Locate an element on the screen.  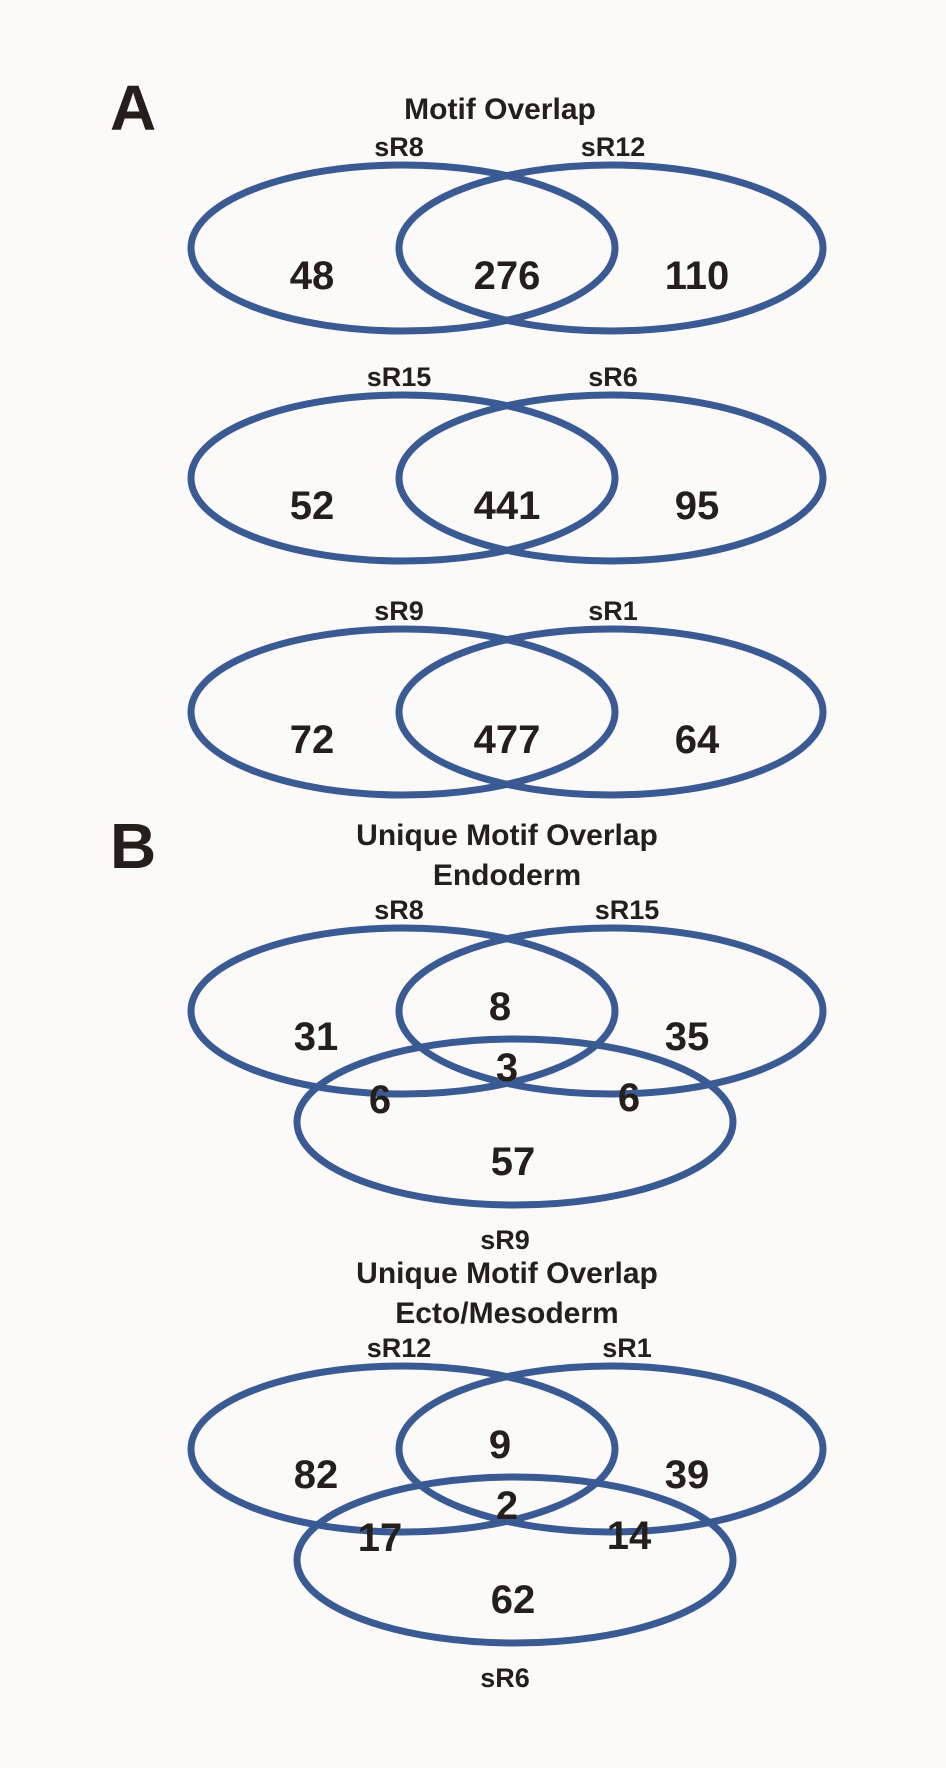
venn-set-label-left: sR15 is located at coordinates (399, 377).